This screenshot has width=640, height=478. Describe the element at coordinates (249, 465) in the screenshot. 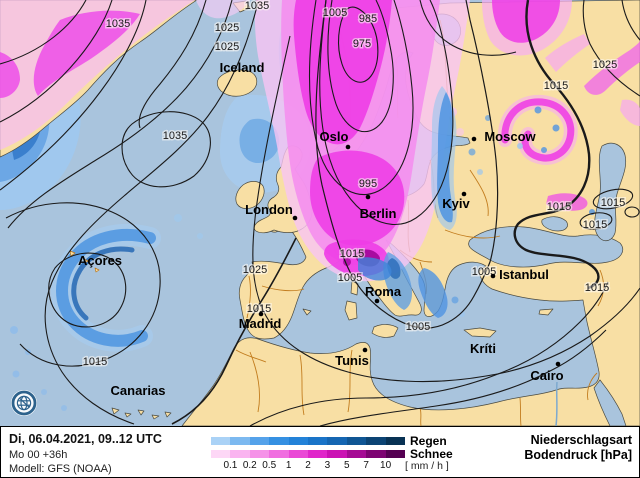

I see `legend-tick: 0.2` at that location.